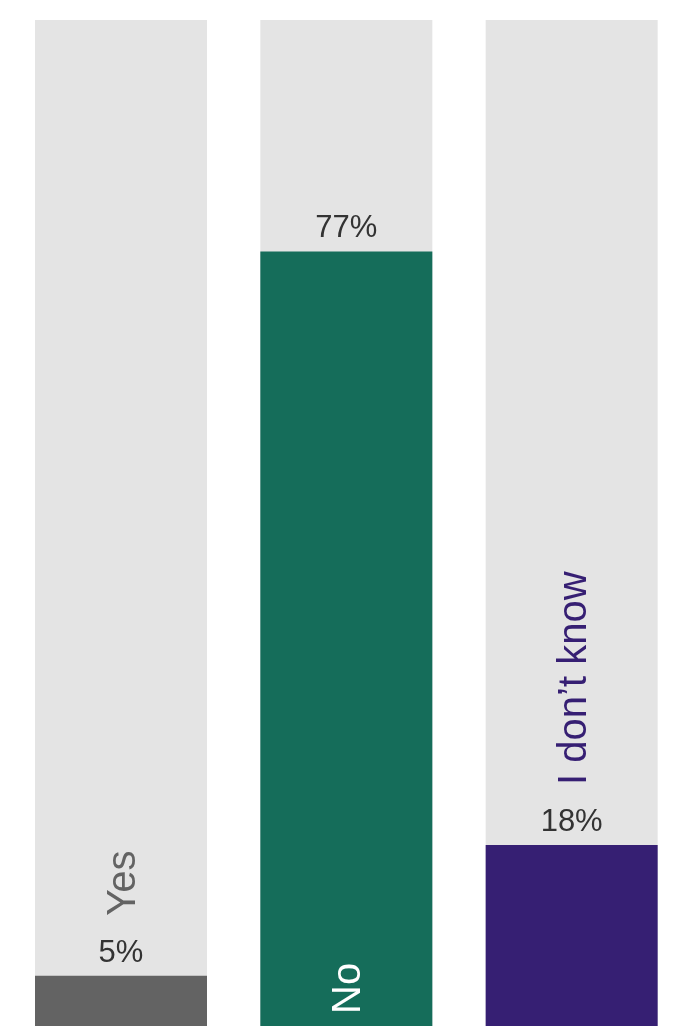 The width and height of the screenshot is (692, 1034). I want to click on data-label: 77%, so click(346, 227).